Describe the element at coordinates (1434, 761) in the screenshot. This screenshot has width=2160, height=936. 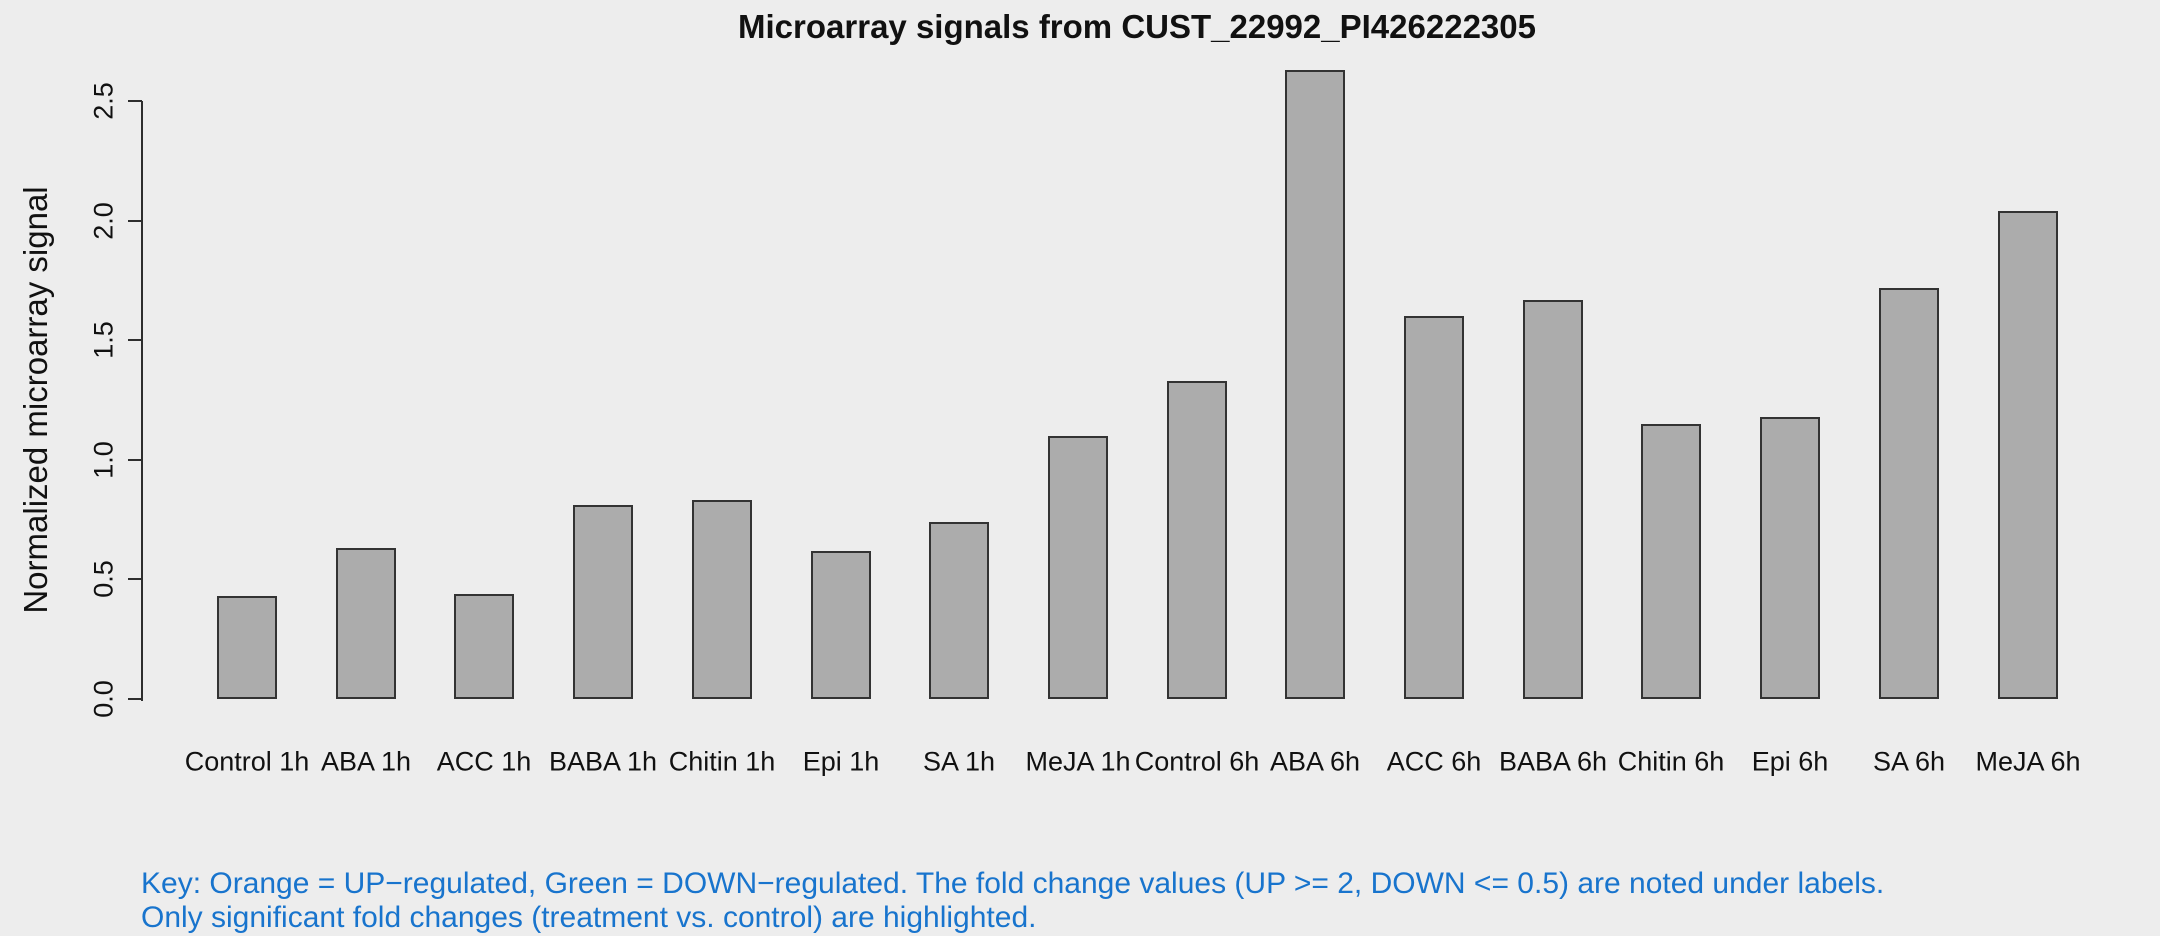
I see `x-tick-label: ACC 6h` at that location.